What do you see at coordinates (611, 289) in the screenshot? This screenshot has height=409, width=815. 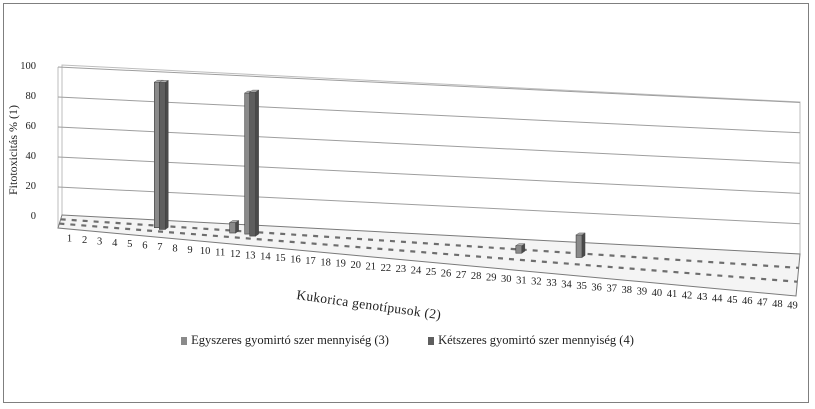 I see `x-tick-label: 37` at bounding box center [611, 289].